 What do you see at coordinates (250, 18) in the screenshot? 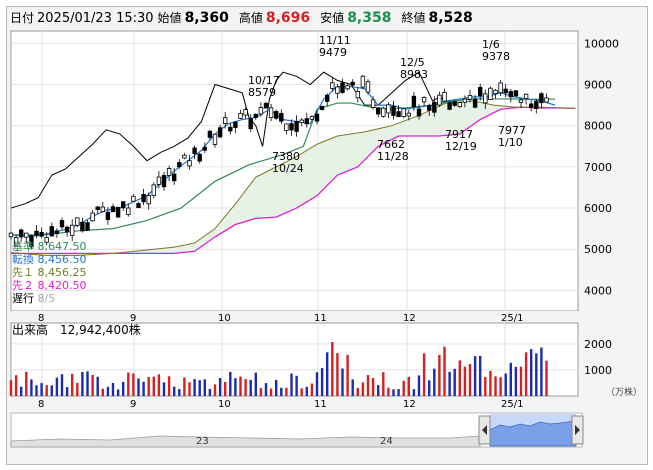
I see `high-label: 高値` at bounding box center [250, 18].